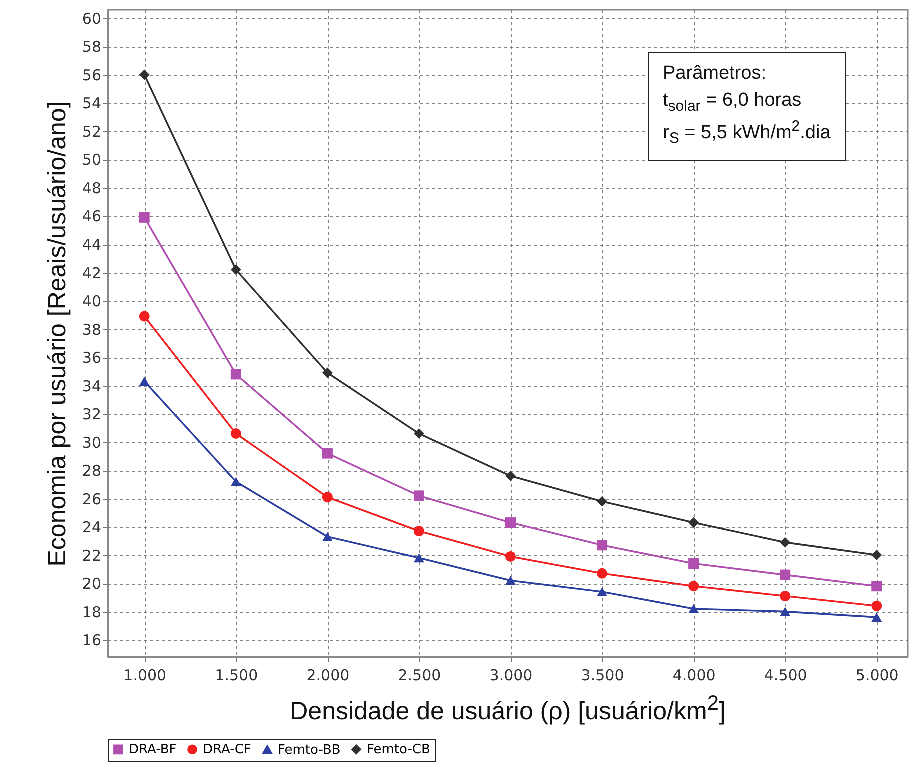 The image size is (910, 764). I want to click on y-tick-label: 30, so click(92, 443).